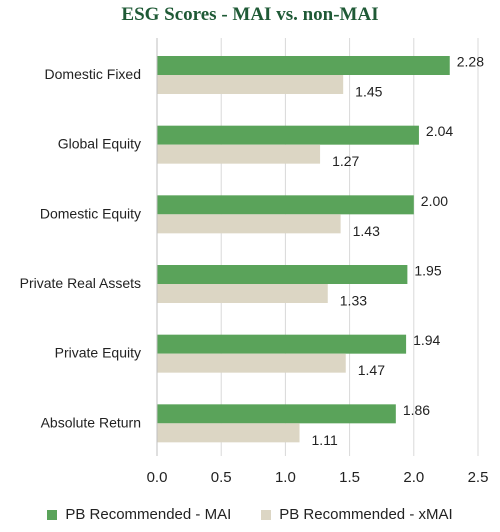 This screenshot has width=500, height=532. What do you see at coordinates (416, 410) in the screenshot?
I see `data-label: 1.86` at bounding box center [416, 410].